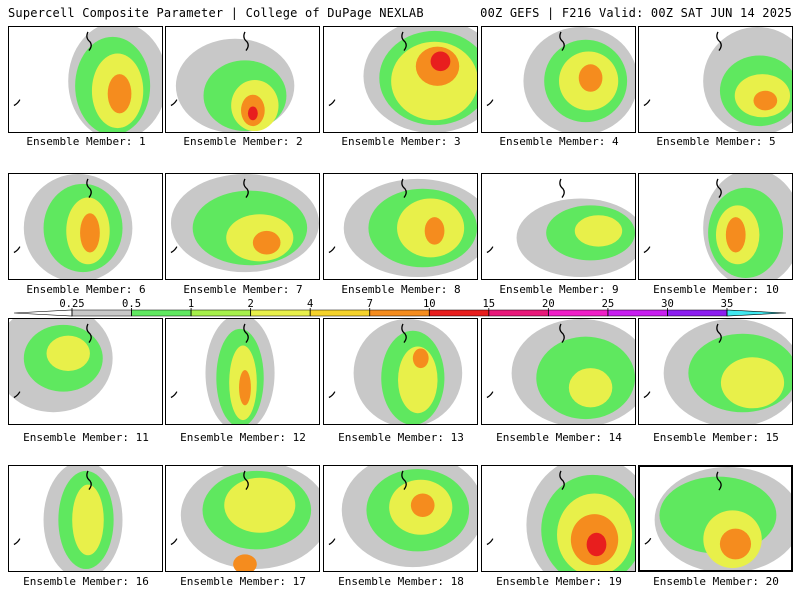  I want to click on ensemble-member-label: Ensemble Member: 8, so click(401, 289).